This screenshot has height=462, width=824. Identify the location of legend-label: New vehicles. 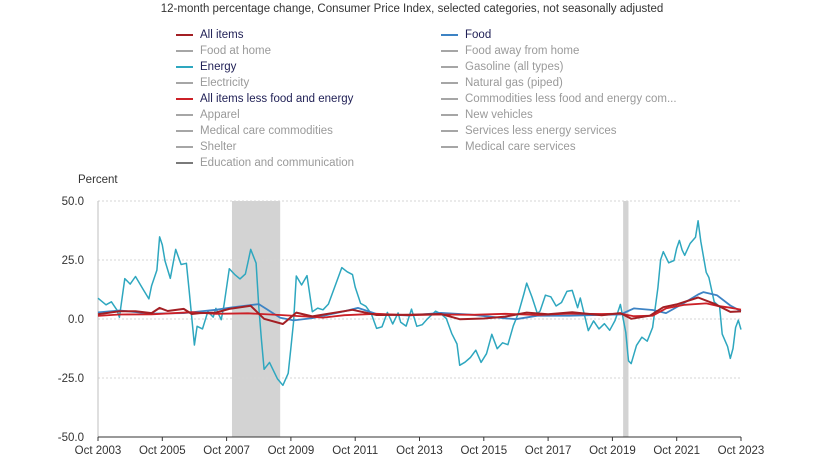
(499, 115).